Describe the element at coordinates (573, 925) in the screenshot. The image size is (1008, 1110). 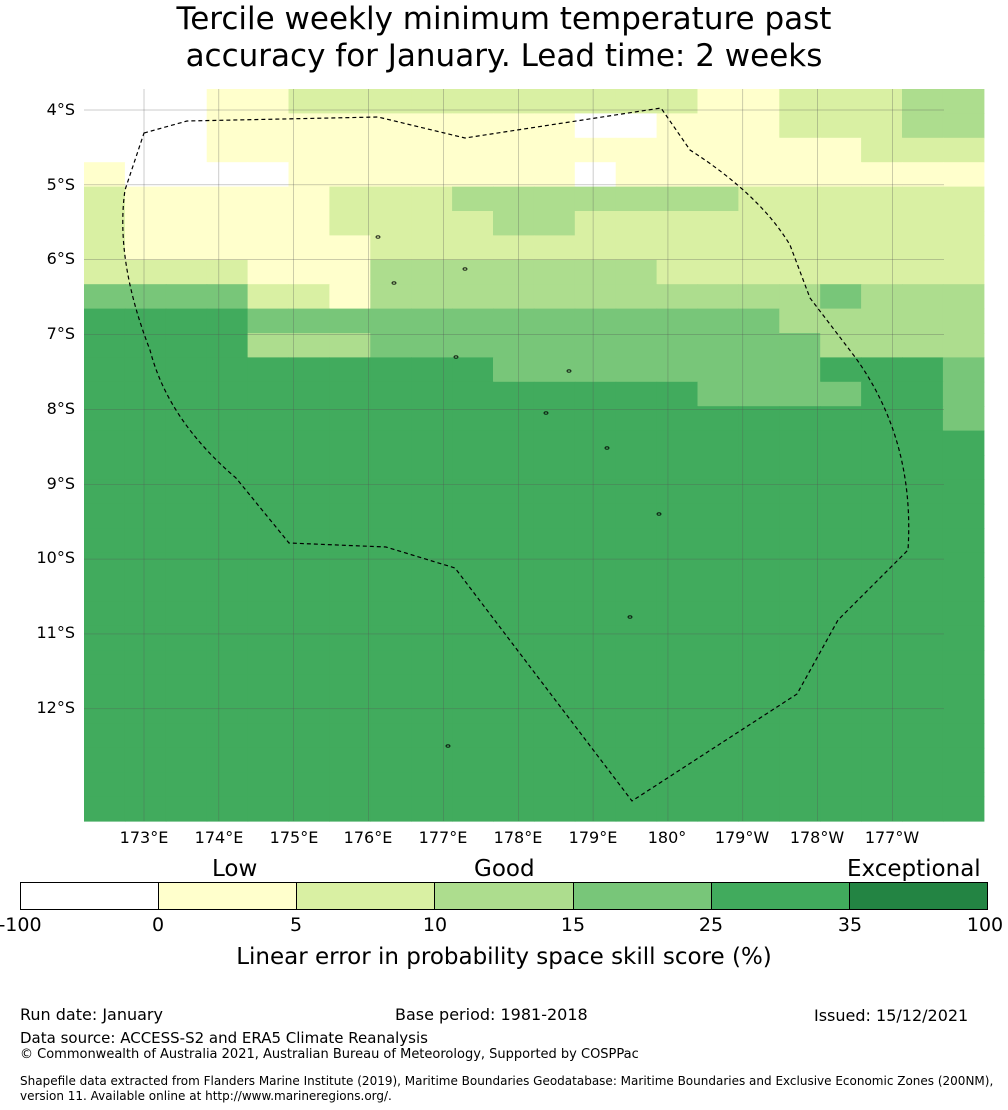
I see `colorbar-tick: 15` at that location.